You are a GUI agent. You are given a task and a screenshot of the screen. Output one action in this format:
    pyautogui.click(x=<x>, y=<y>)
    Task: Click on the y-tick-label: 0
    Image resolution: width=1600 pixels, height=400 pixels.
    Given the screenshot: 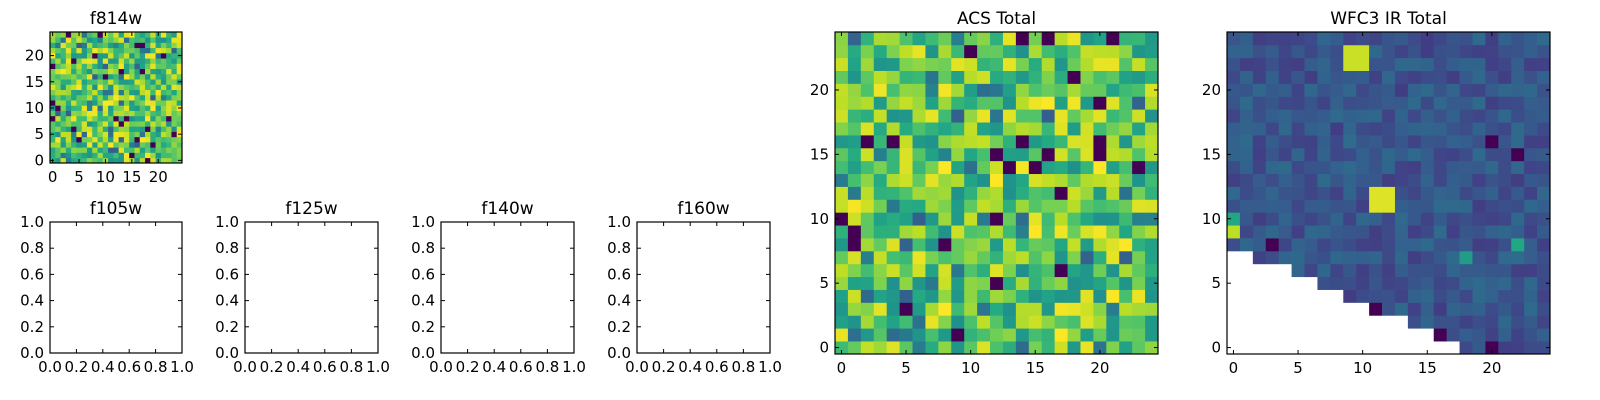 What is the action you would take?
    pyautogui.click(x=1216, y=348)
    